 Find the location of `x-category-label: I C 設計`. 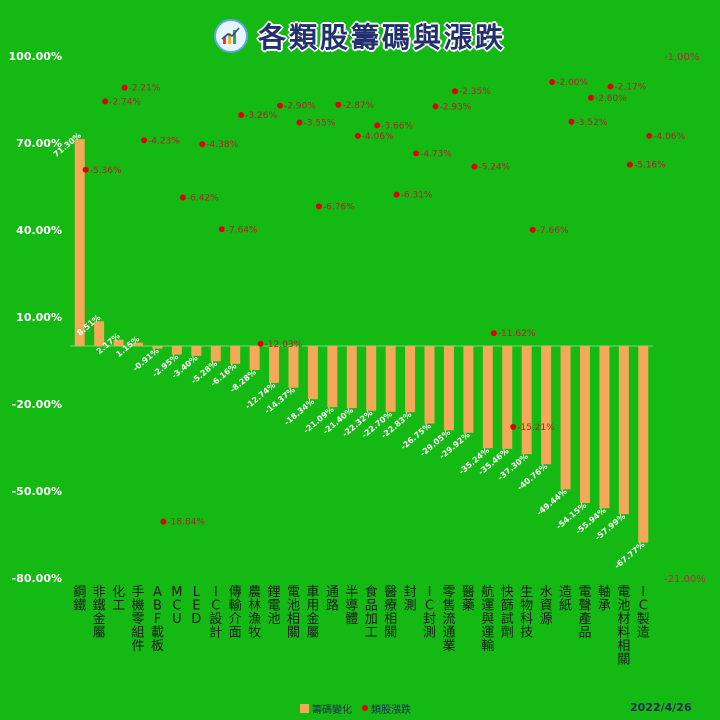

x-category-label: I C 設計 is located at coordinates (215, 613).